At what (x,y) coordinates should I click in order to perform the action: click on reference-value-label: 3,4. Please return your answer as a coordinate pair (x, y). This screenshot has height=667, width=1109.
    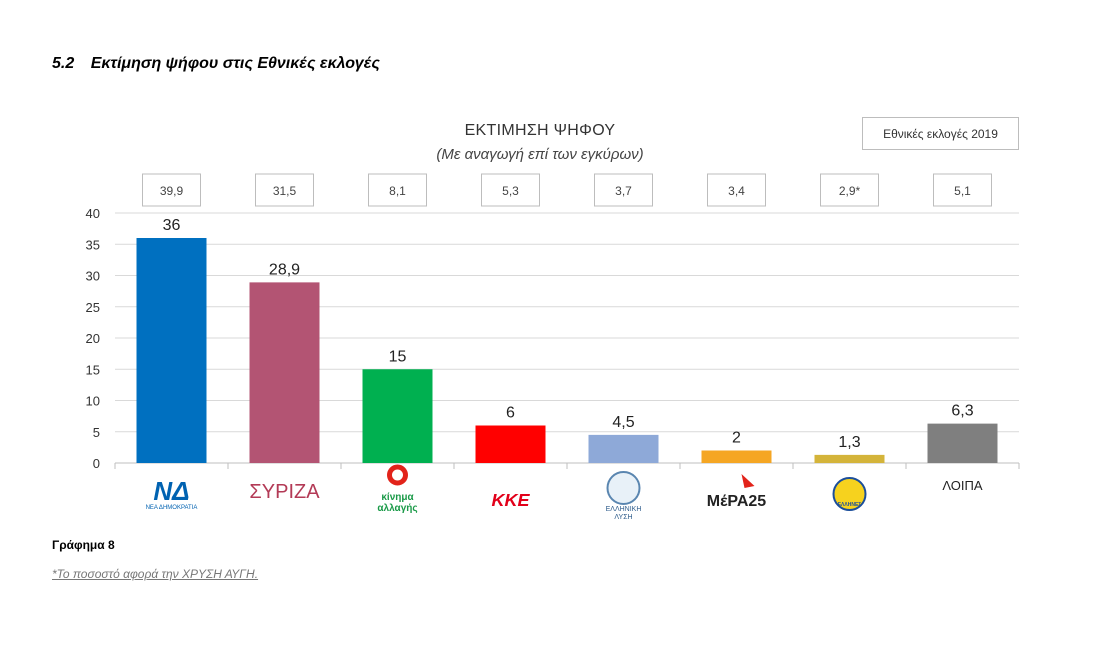
    Looking at the image, I should click on (736, 191).